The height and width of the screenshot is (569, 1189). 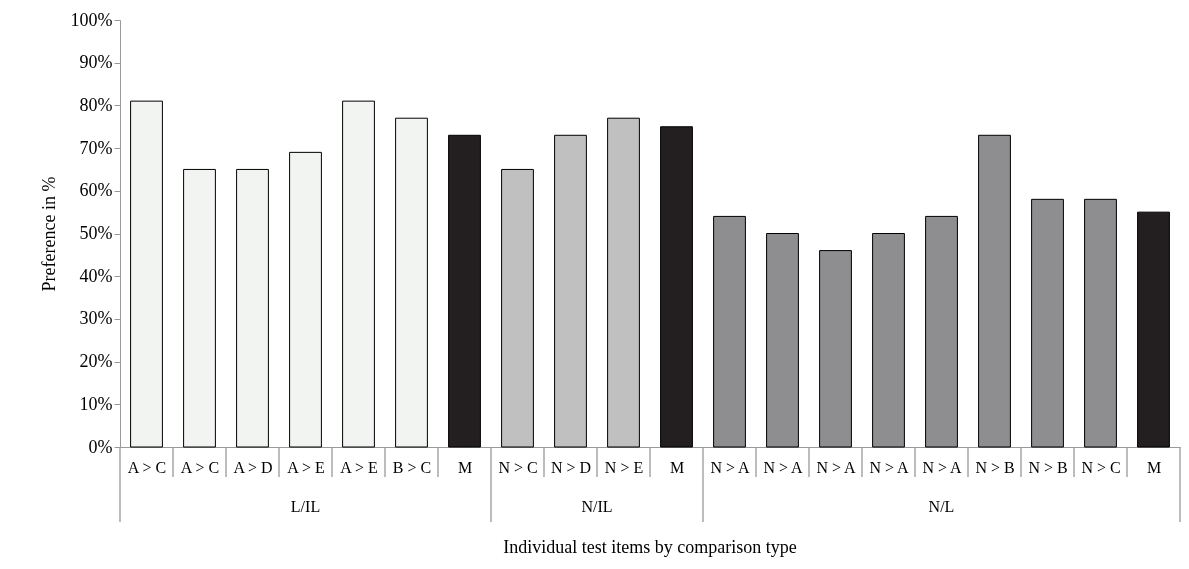 I want to click on y-tick-label: 80%, so click(x=96, y=104).